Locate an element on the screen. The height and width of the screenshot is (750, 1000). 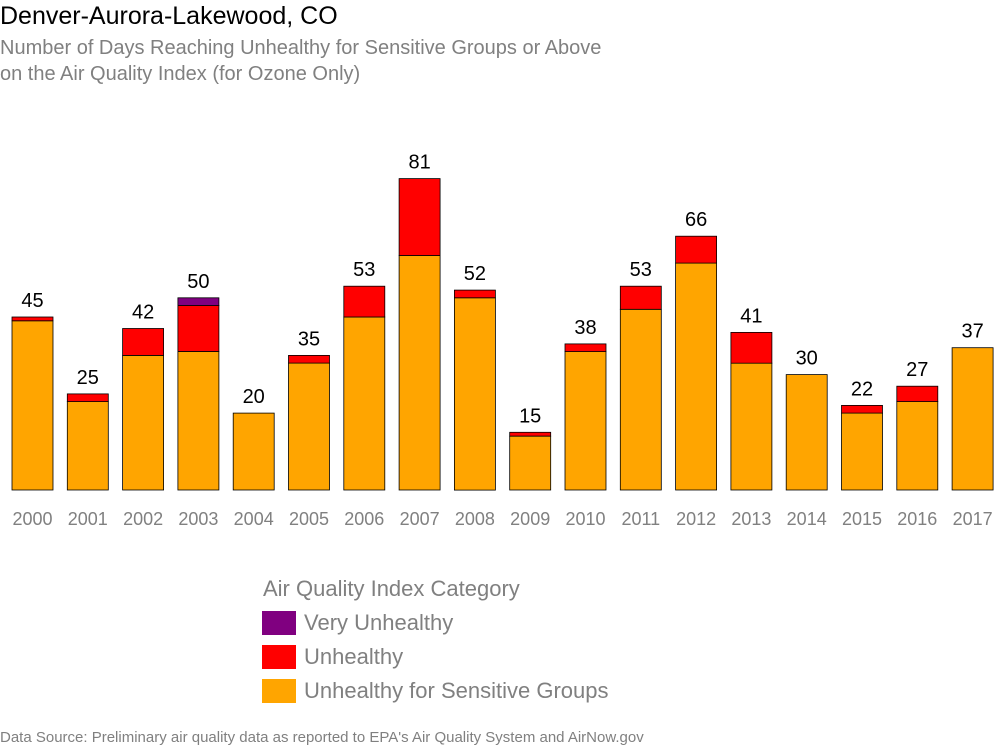
data-label-2007: 81 is located at coordinates (419, 163).